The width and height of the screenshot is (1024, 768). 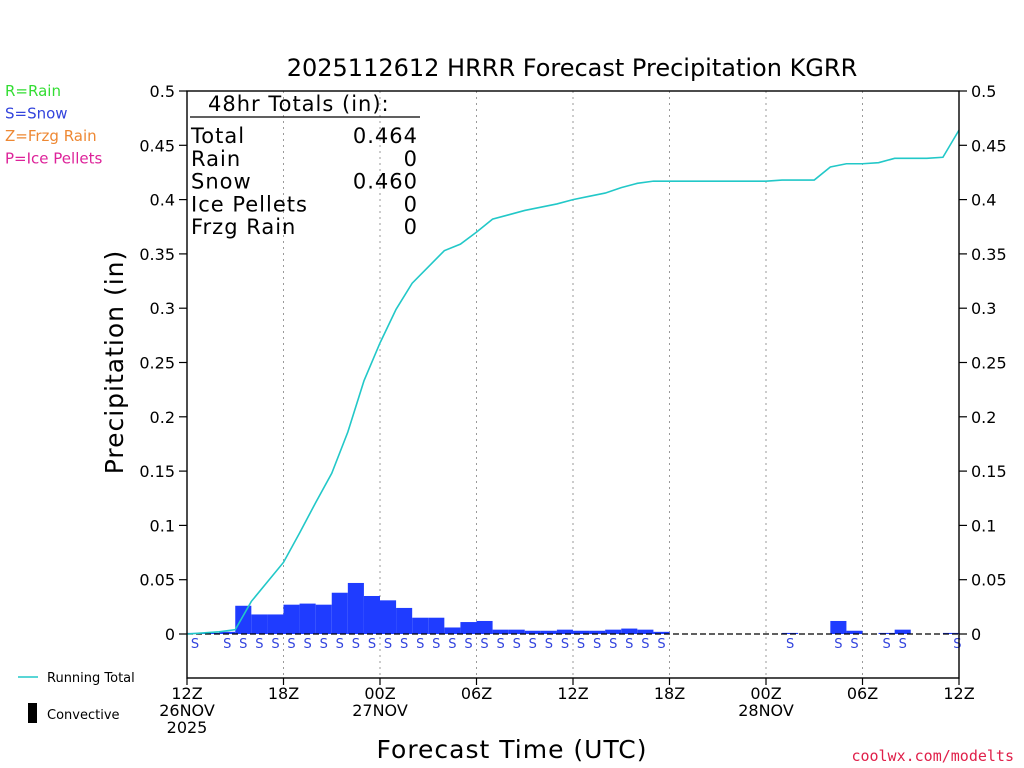 I want to click on y-tick-label-left: 0.45, so click(x=157, y=145).